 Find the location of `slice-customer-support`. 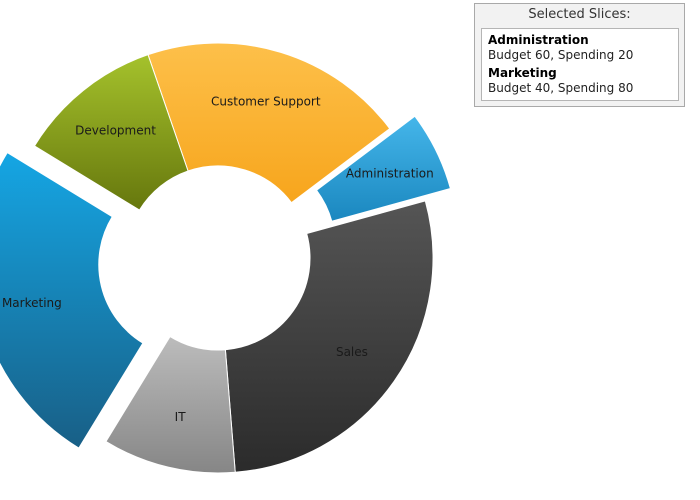

slice-customer-support is located at coordinates (269, 123).